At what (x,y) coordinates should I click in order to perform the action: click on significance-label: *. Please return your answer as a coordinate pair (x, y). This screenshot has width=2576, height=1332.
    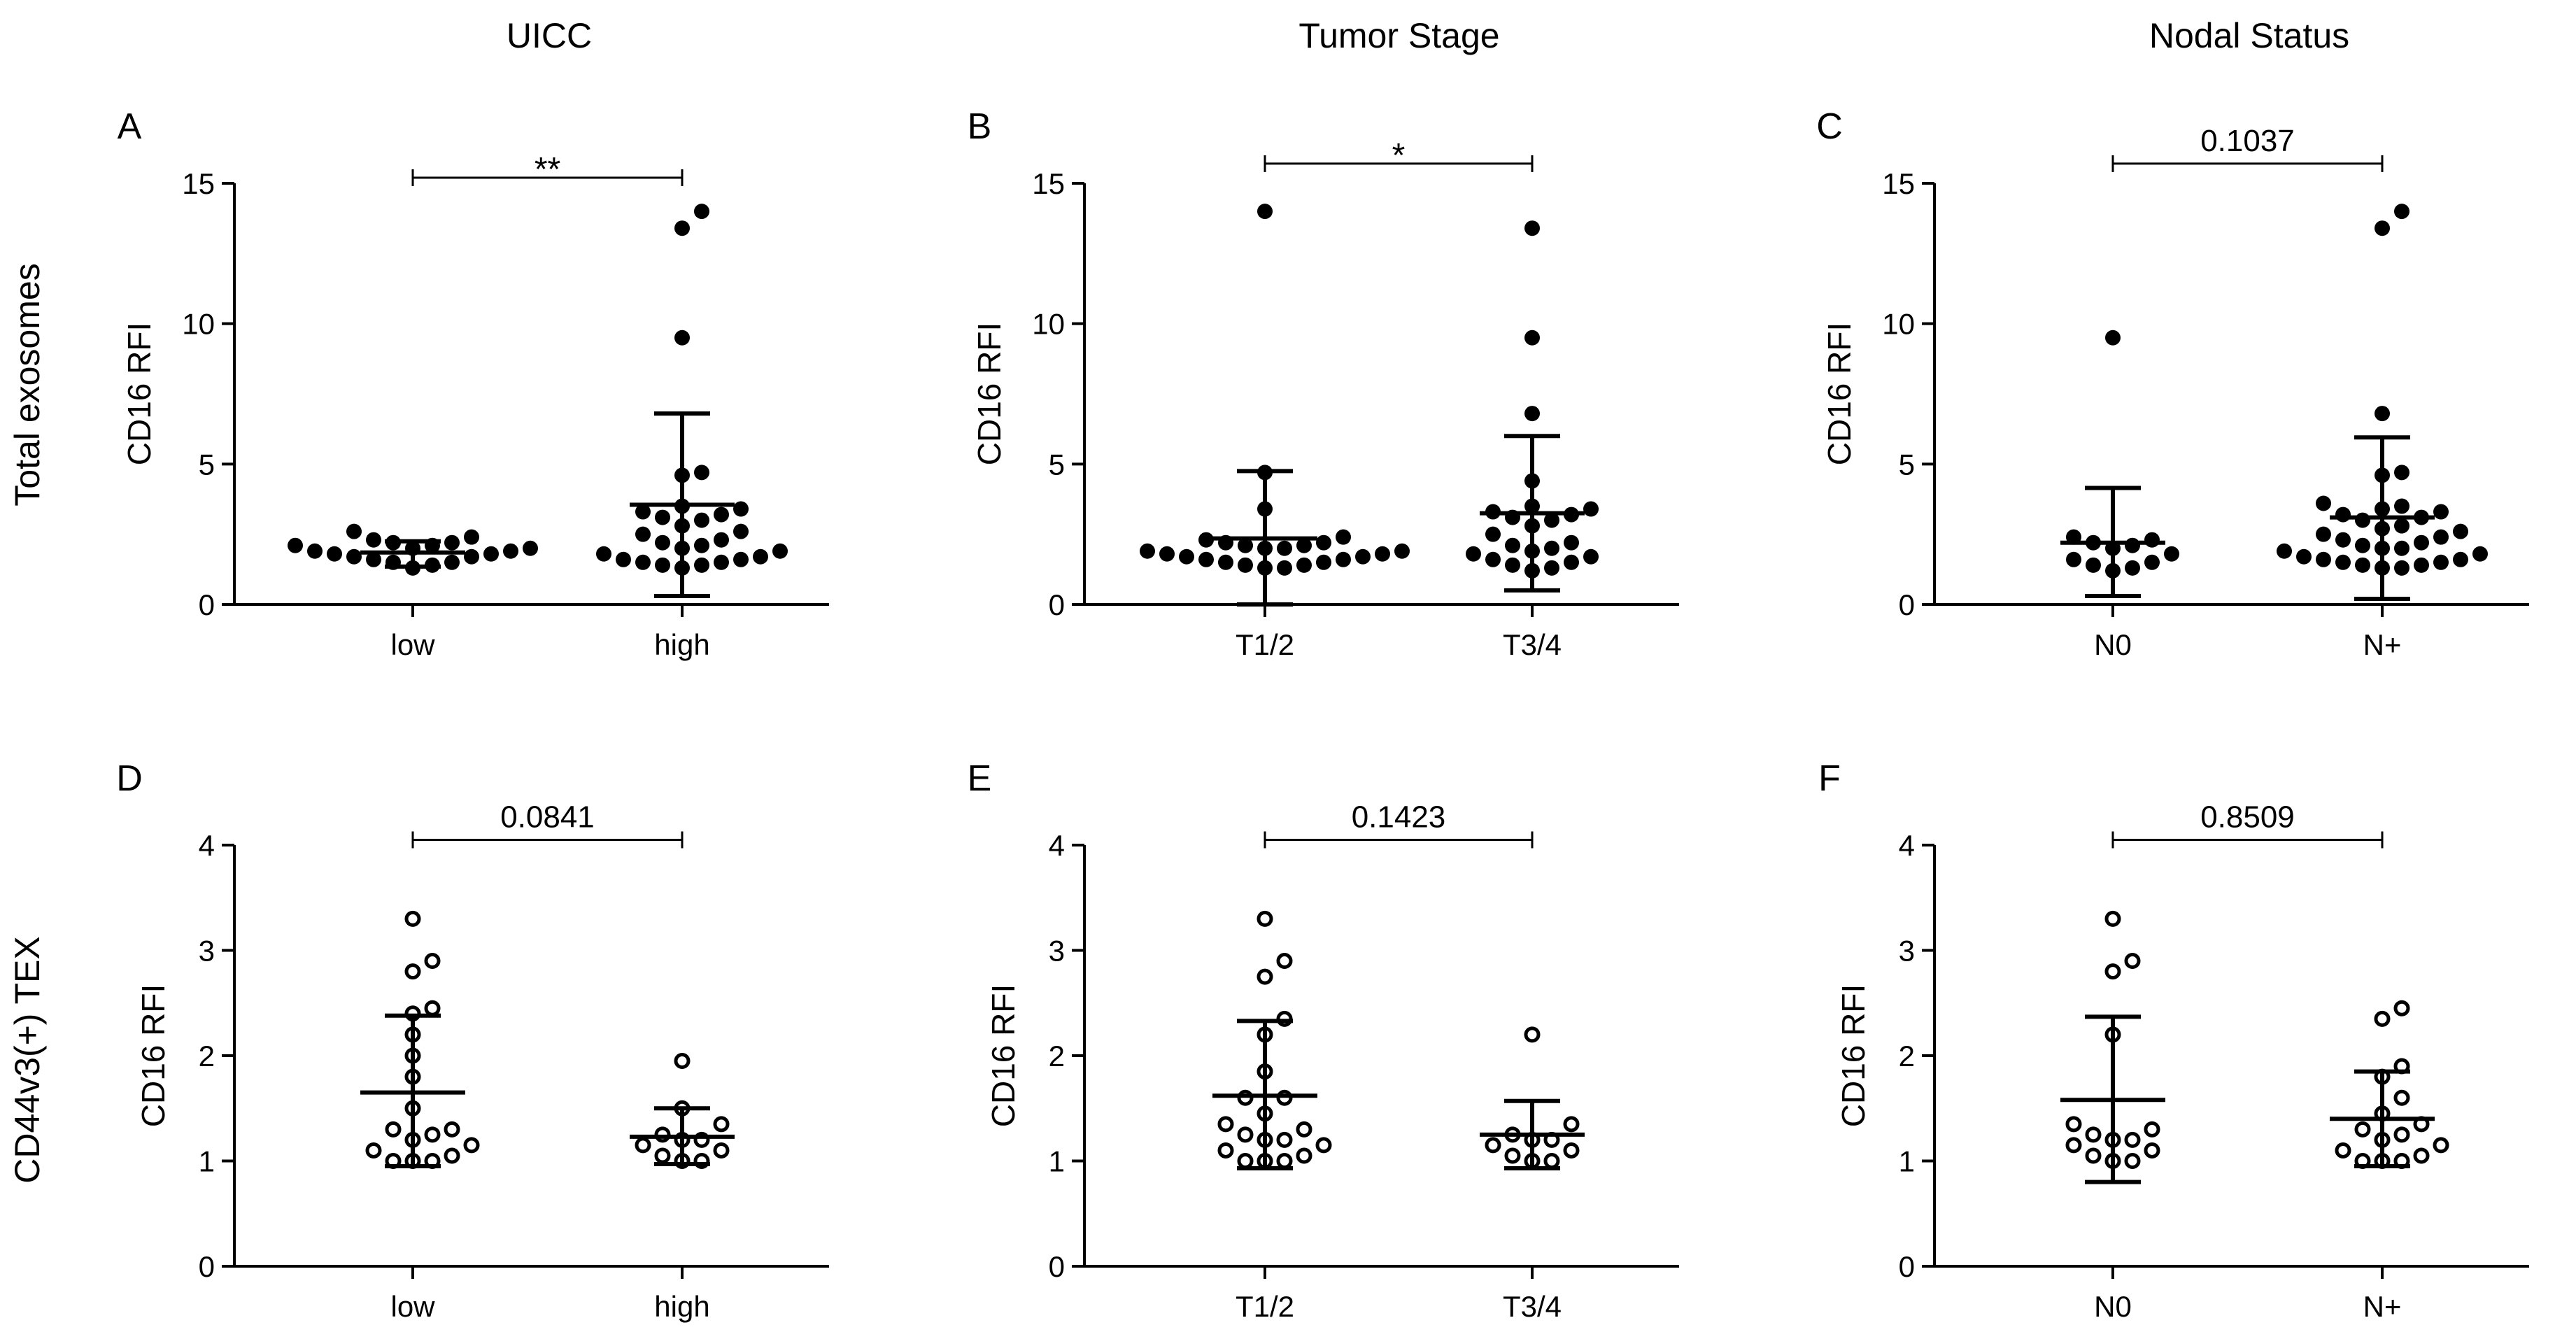
    Looking at the image, I should click on (1399, 155).